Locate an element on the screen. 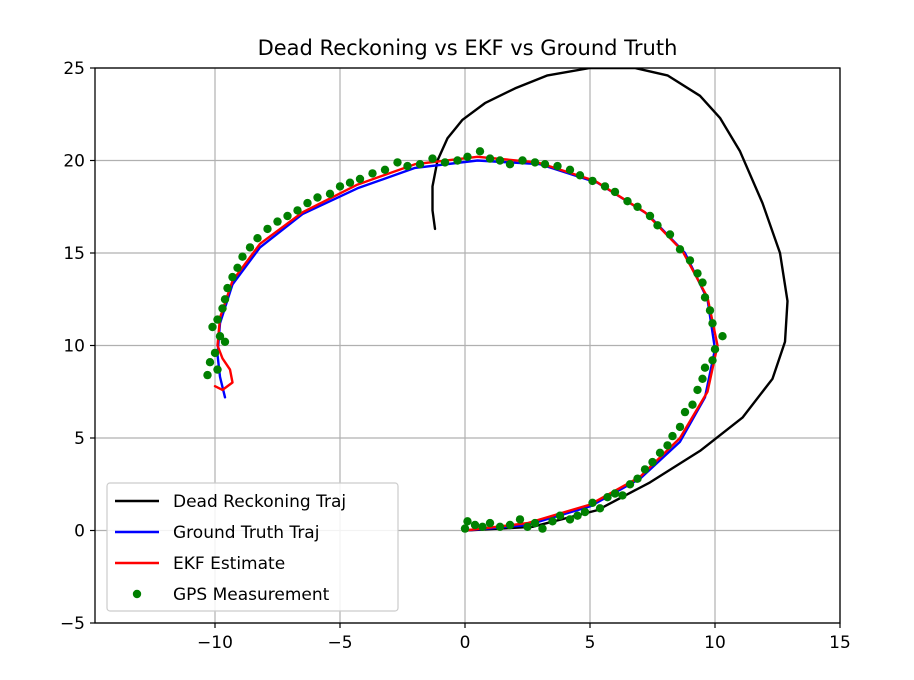  legend-label: EKF Estimate is located at coordinates (229, 564).